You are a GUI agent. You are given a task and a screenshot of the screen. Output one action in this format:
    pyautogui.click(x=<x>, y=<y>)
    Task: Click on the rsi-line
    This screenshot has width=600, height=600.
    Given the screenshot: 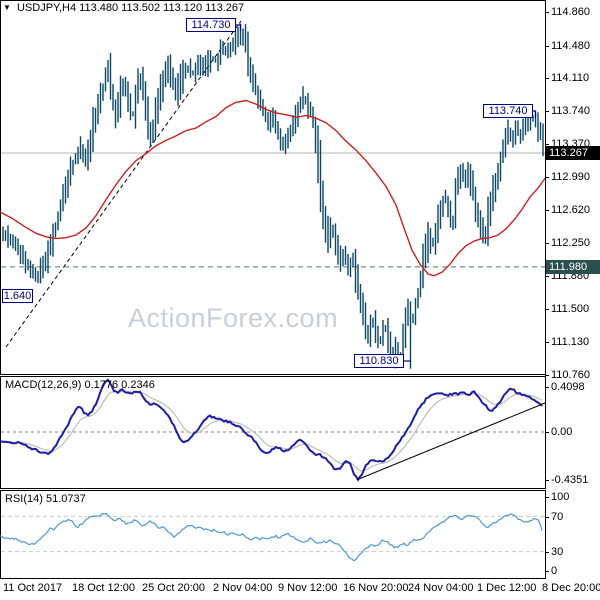 What is the action you would take?
    pyautogui.click(x=271, y=537)
    